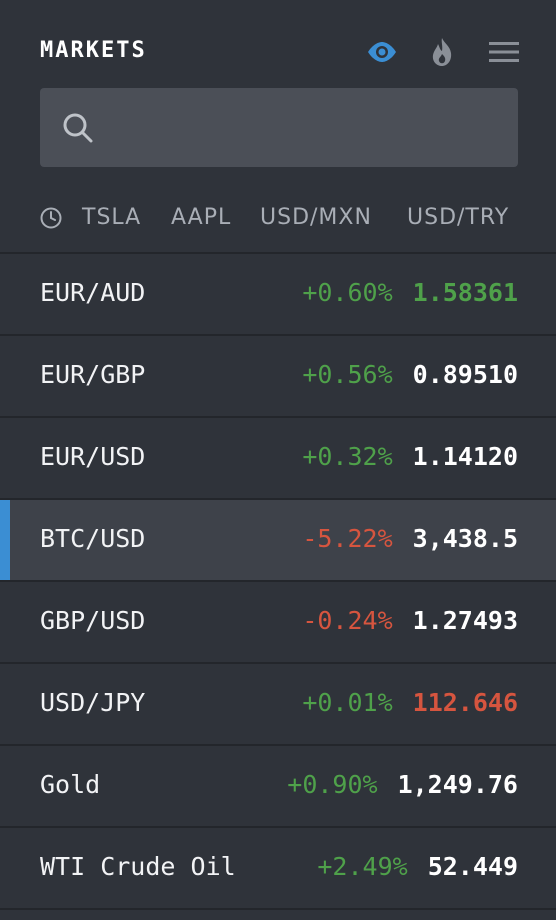 The image size is (556, 920). What do you see at coordinates (112, 217) in the screenshot?
I see `quick-link-tsla: TSLA` at bounding box center [112, 217].